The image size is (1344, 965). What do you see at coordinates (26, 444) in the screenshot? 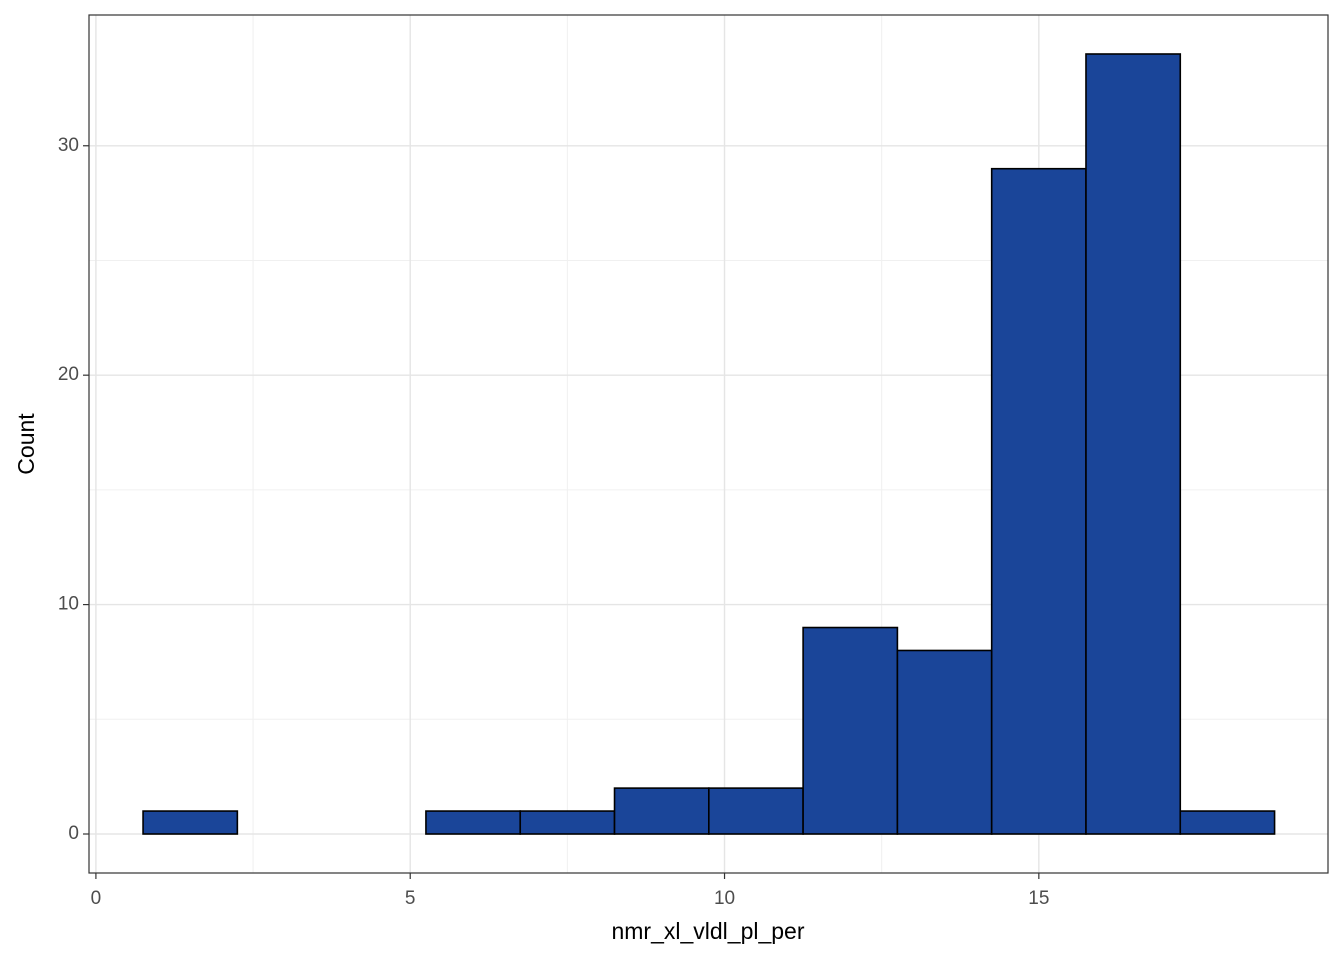
I see `y-axis-title: Count` at bounding box center [26, 444].